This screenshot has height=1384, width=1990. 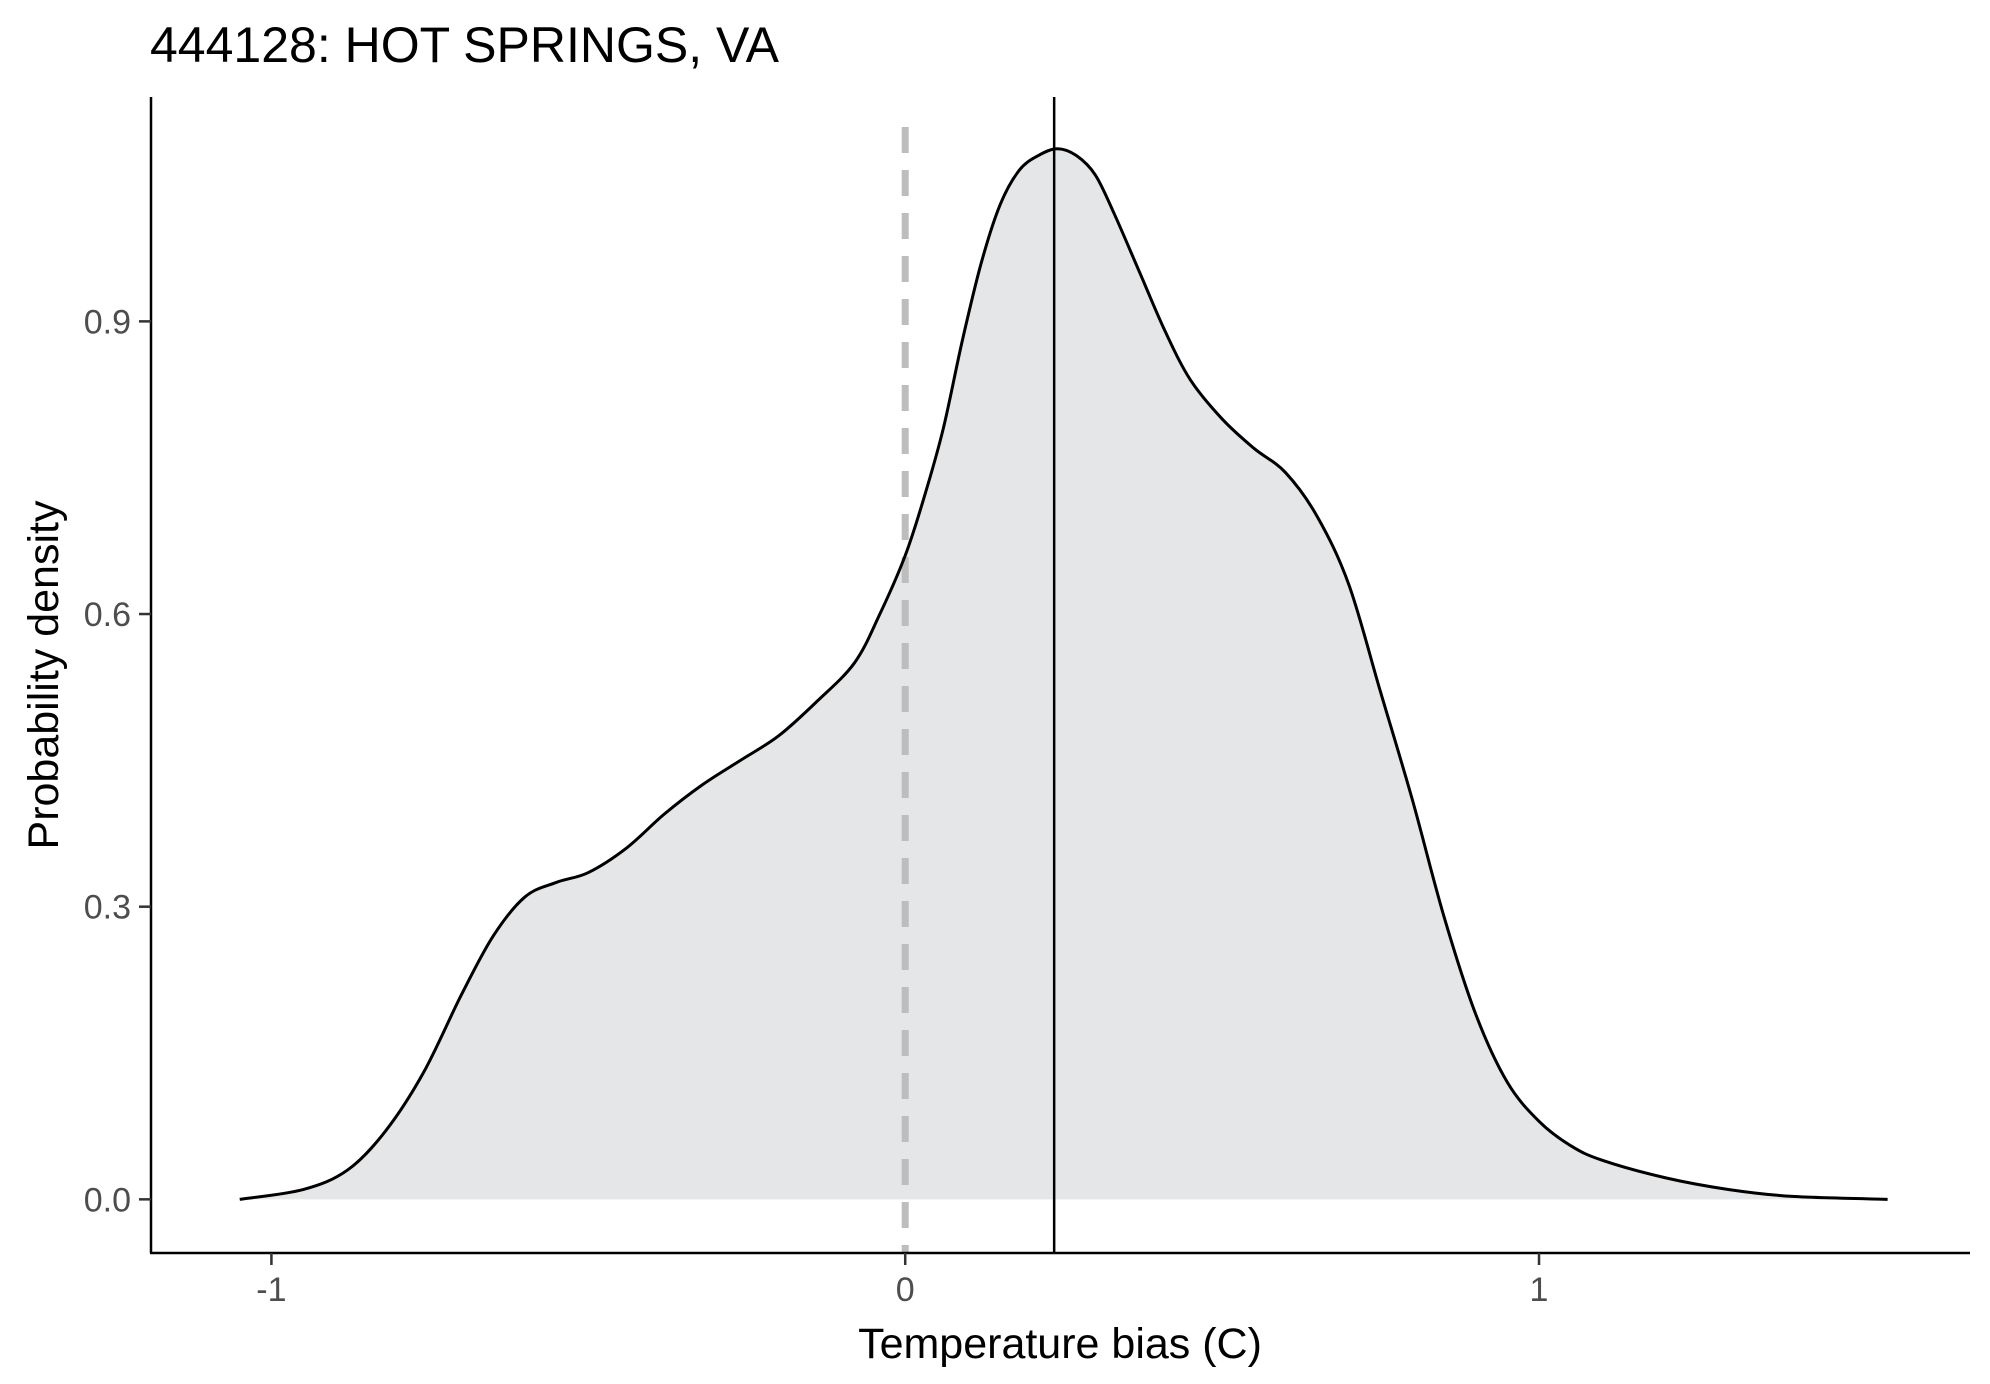 I want to click on y-tick-label: 0.0, so click(x=107, y=1200).